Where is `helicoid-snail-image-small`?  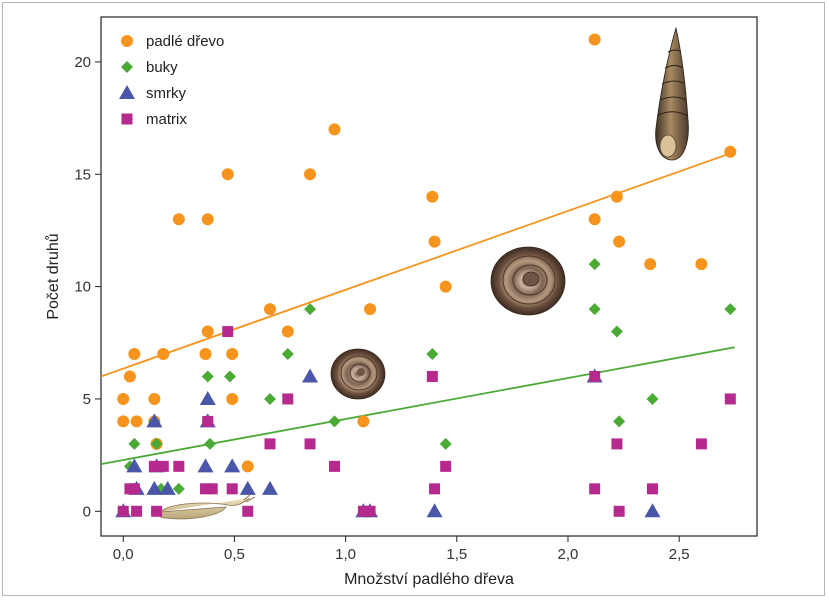 helicoid-snail-image-small is located at coordinates (358, 374).